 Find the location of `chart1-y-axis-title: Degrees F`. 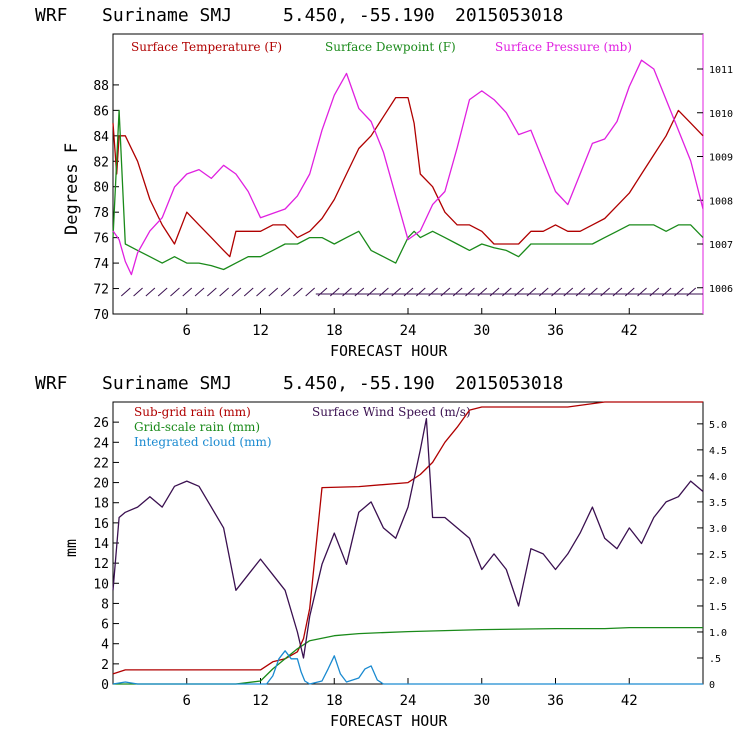

chart1-y-axis-title: Degrees F is located at coordinates (72, 189).